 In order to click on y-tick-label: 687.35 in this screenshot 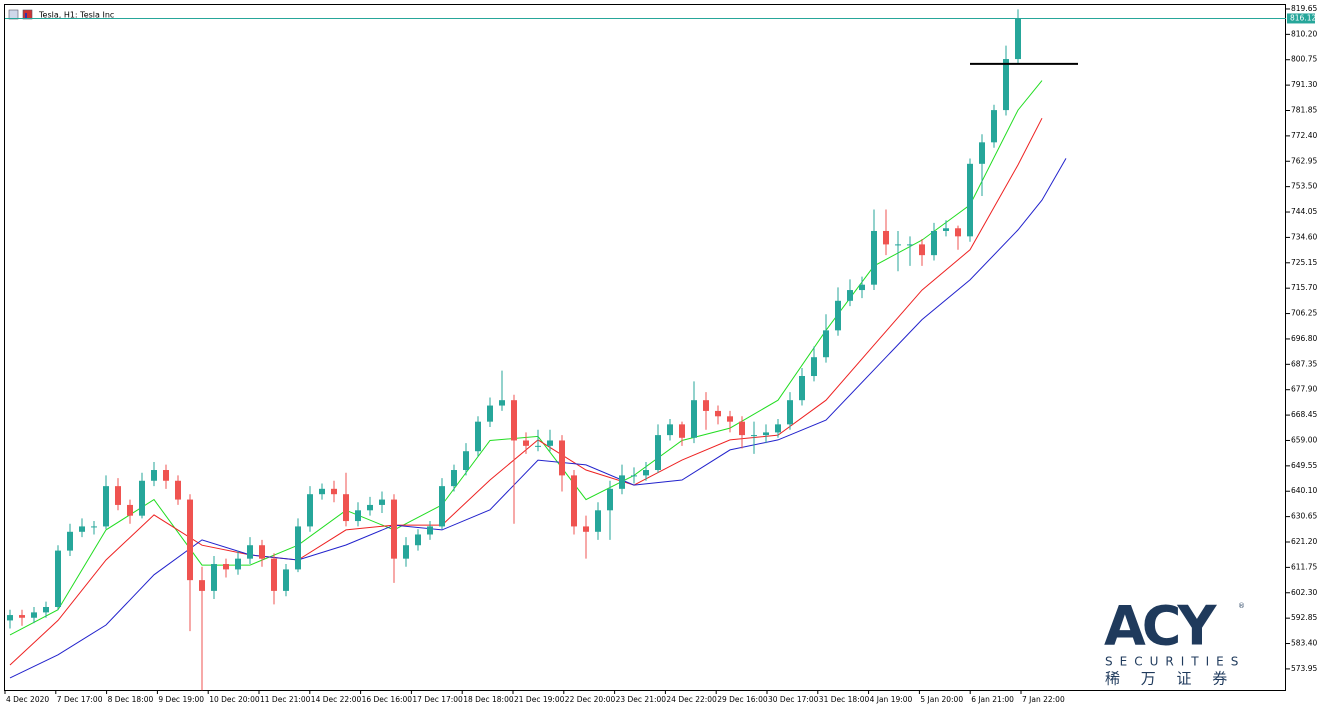, I will do `click(1304, 363)`.